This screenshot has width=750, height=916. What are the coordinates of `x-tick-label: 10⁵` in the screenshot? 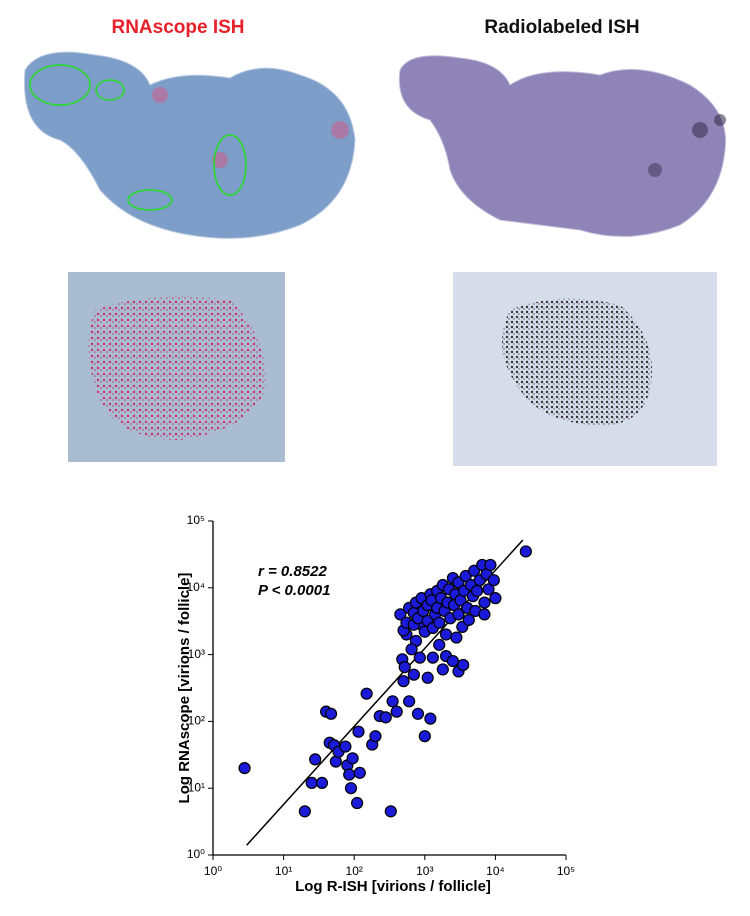 It's located at (566, 871).